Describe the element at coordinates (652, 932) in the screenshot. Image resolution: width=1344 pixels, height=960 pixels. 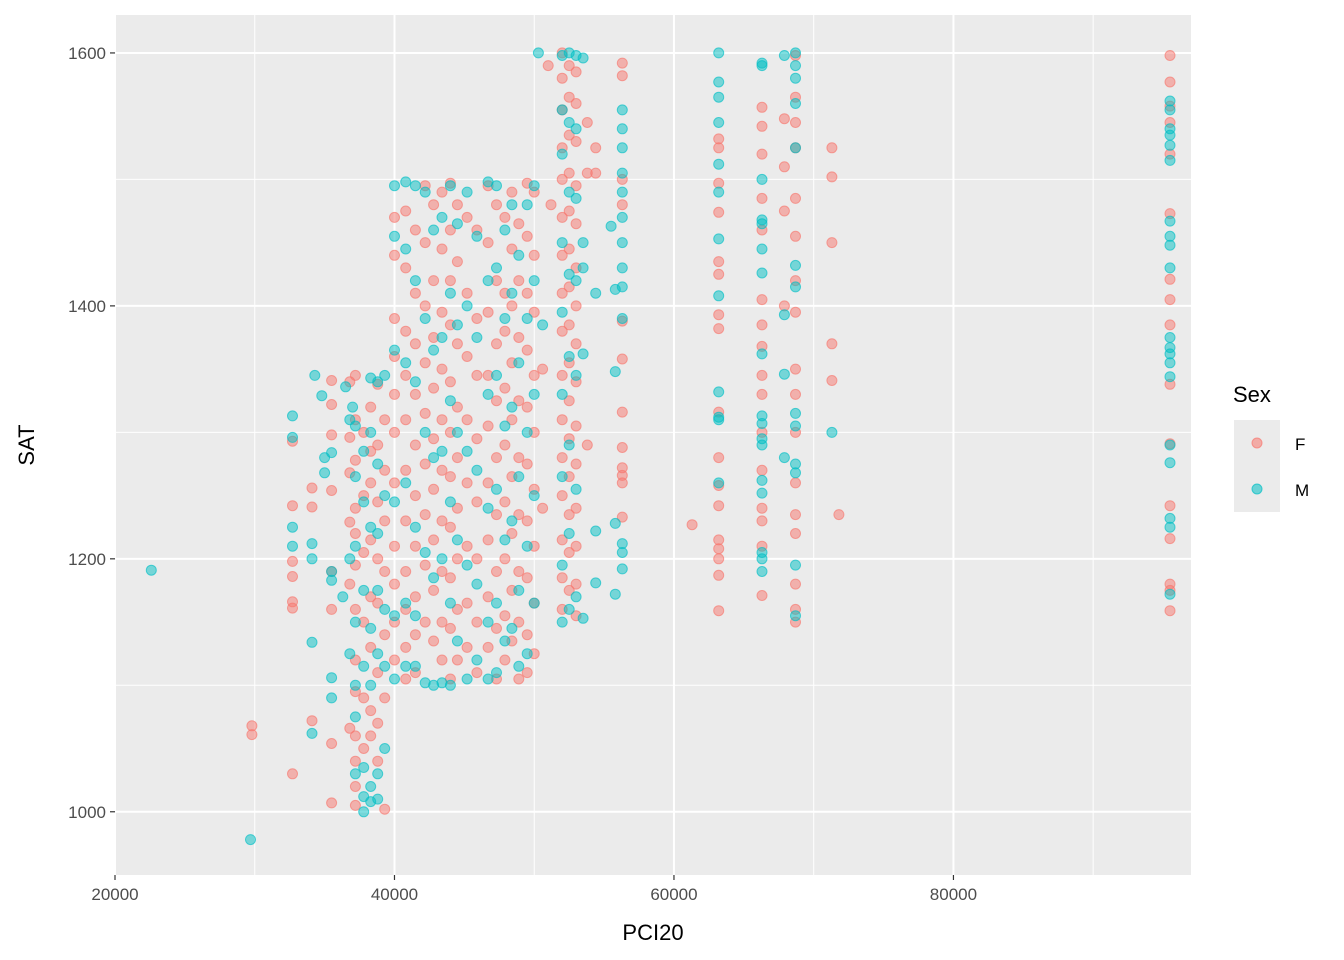
I see `x-axis-title: PCI20` at that location.